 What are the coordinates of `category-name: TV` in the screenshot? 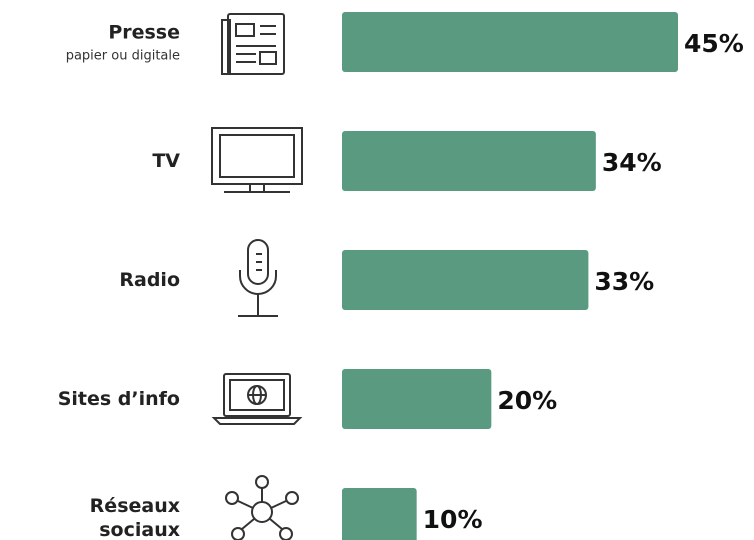 It's located at (166, 161).